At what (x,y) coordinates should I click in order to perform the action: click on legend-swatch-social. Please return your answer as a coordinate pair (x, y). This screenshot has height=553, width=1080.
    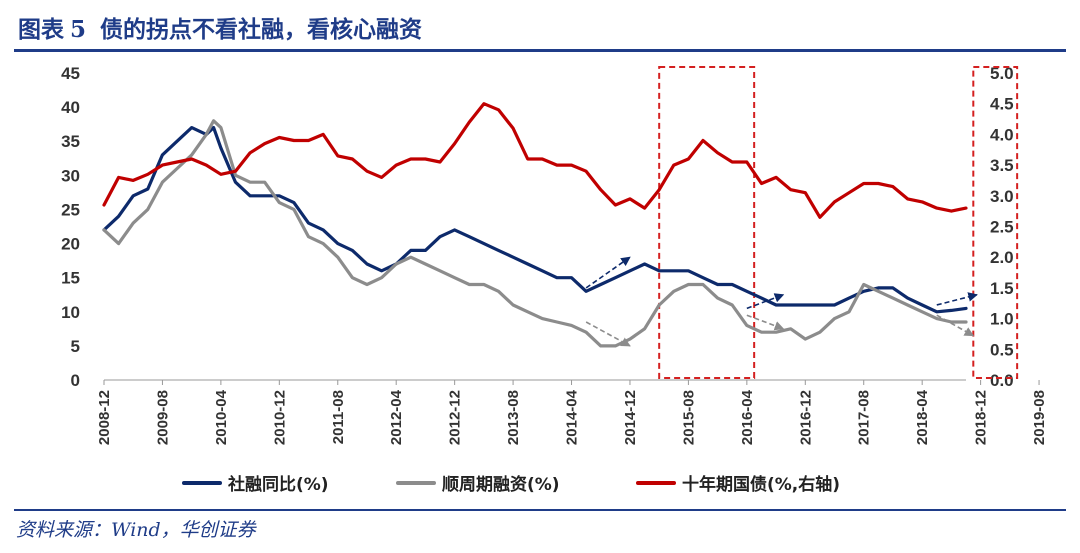
    Looking at the image, I should click on (202, 482).